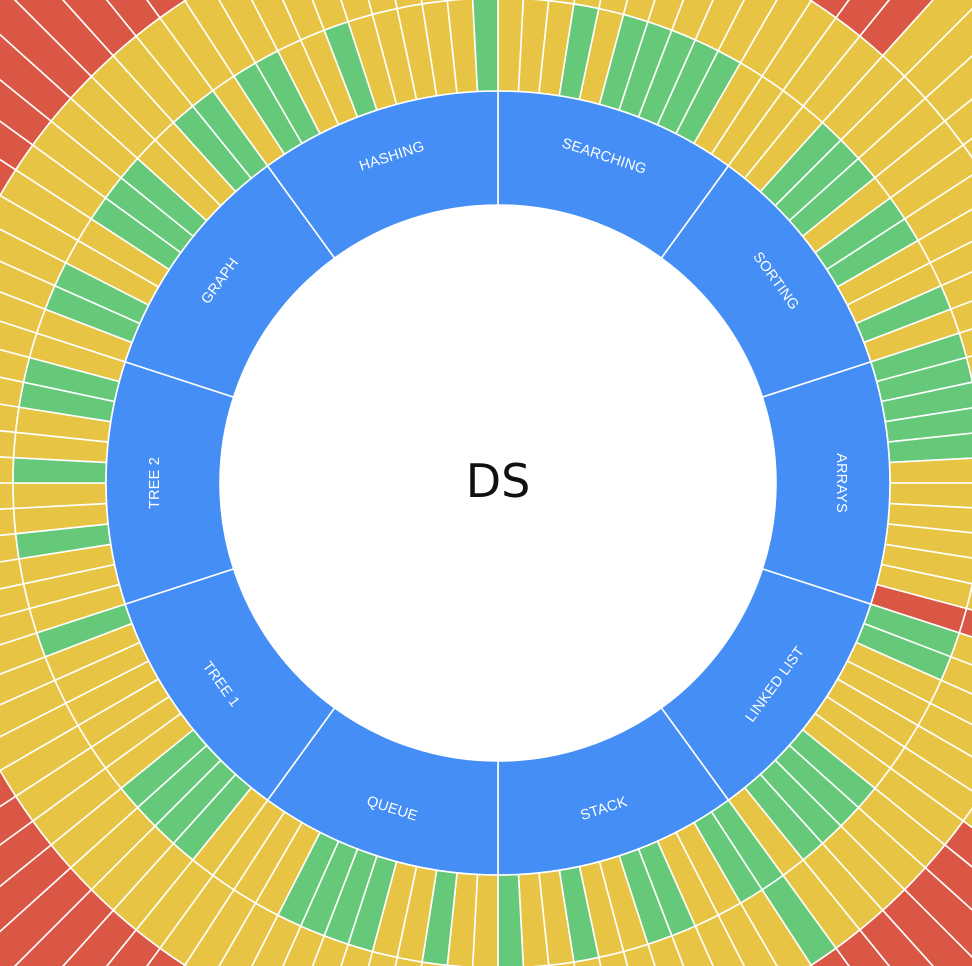 This screenshot has width=972, height=966. What do you see at coordinates (155, 483) in the screenshot?
I see `category-label: TREE 2` at bounding box center [155, 483].